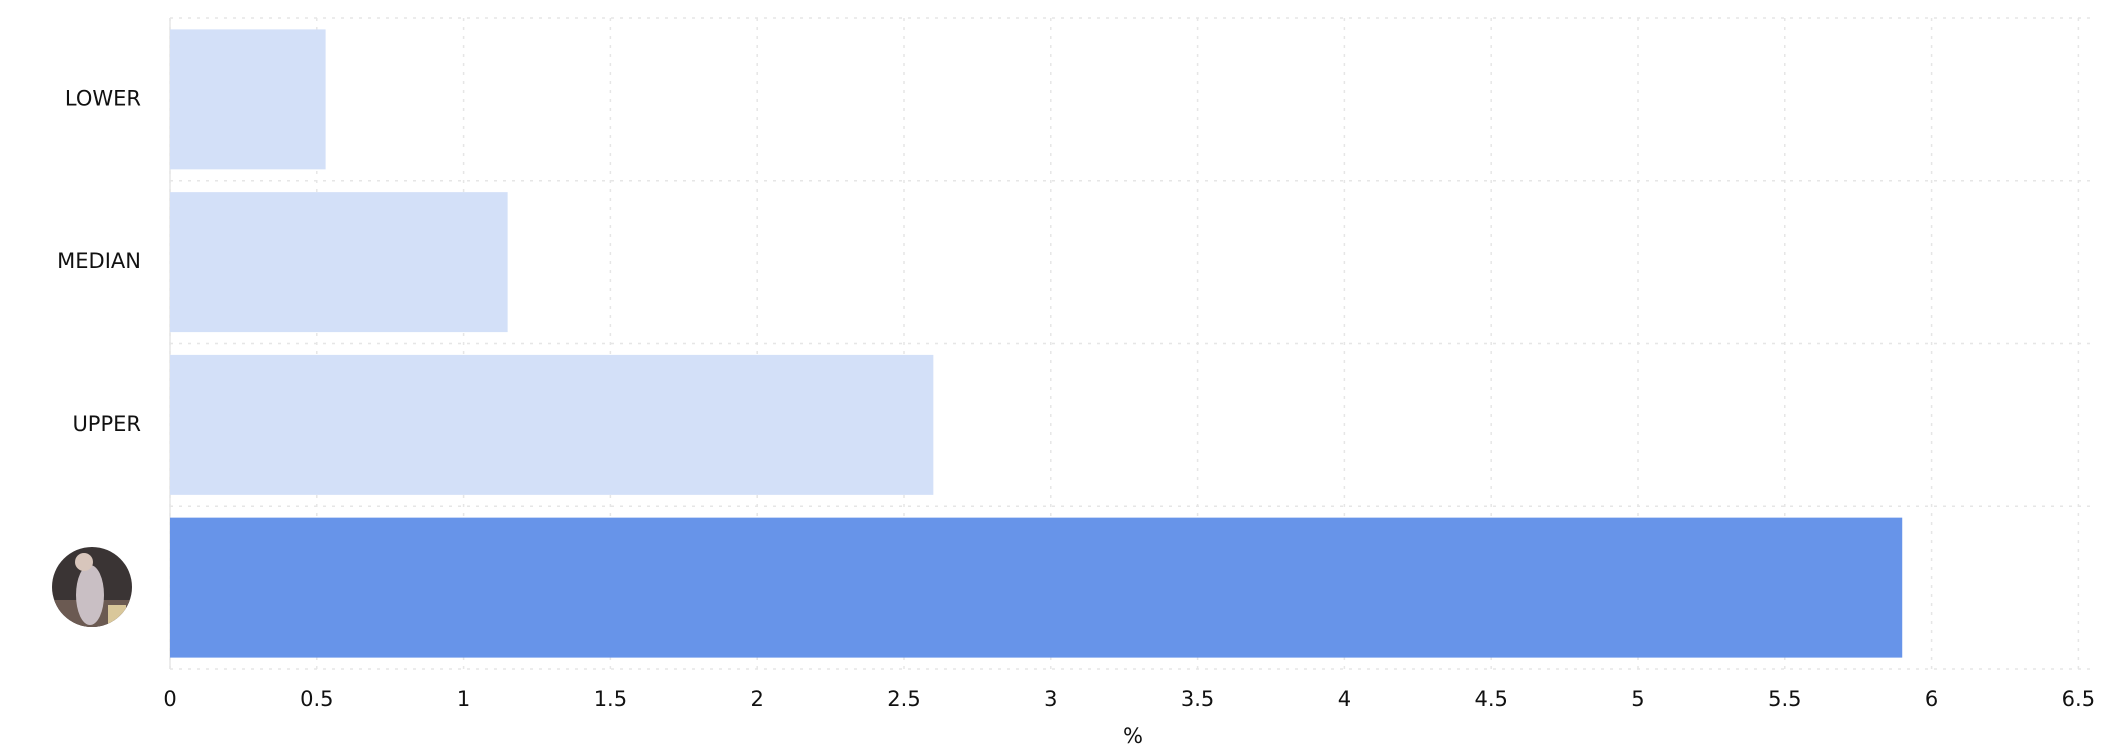 This screenshot has width=2120, height=744. I want to click on x-tick-label: 5.5, so click(1784, 699).